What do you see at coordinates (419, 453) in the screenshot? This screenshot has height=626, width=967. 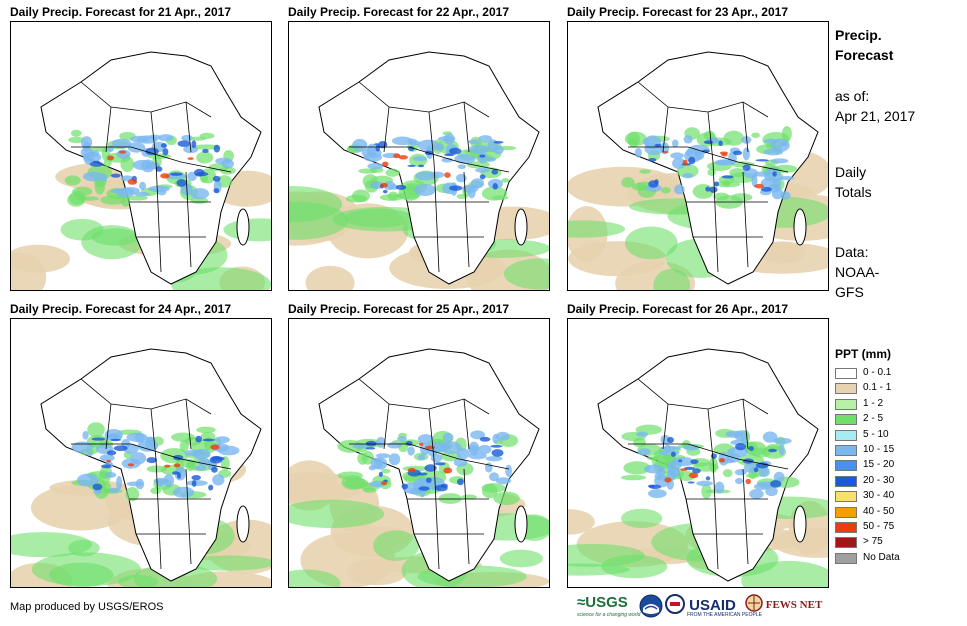 I see `precip-map` at bounding box center [419, 453].